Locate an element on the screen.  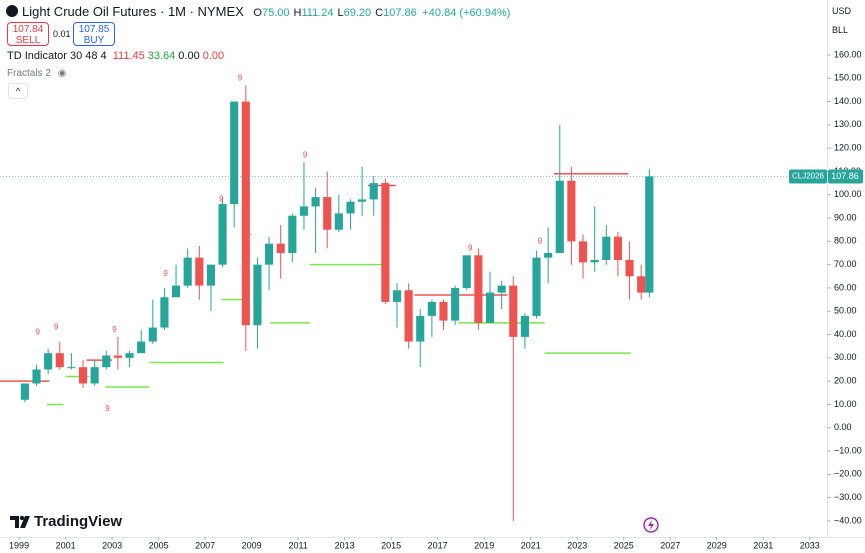
y-tick-label: 90.00 is located at coordinates (845, 217).